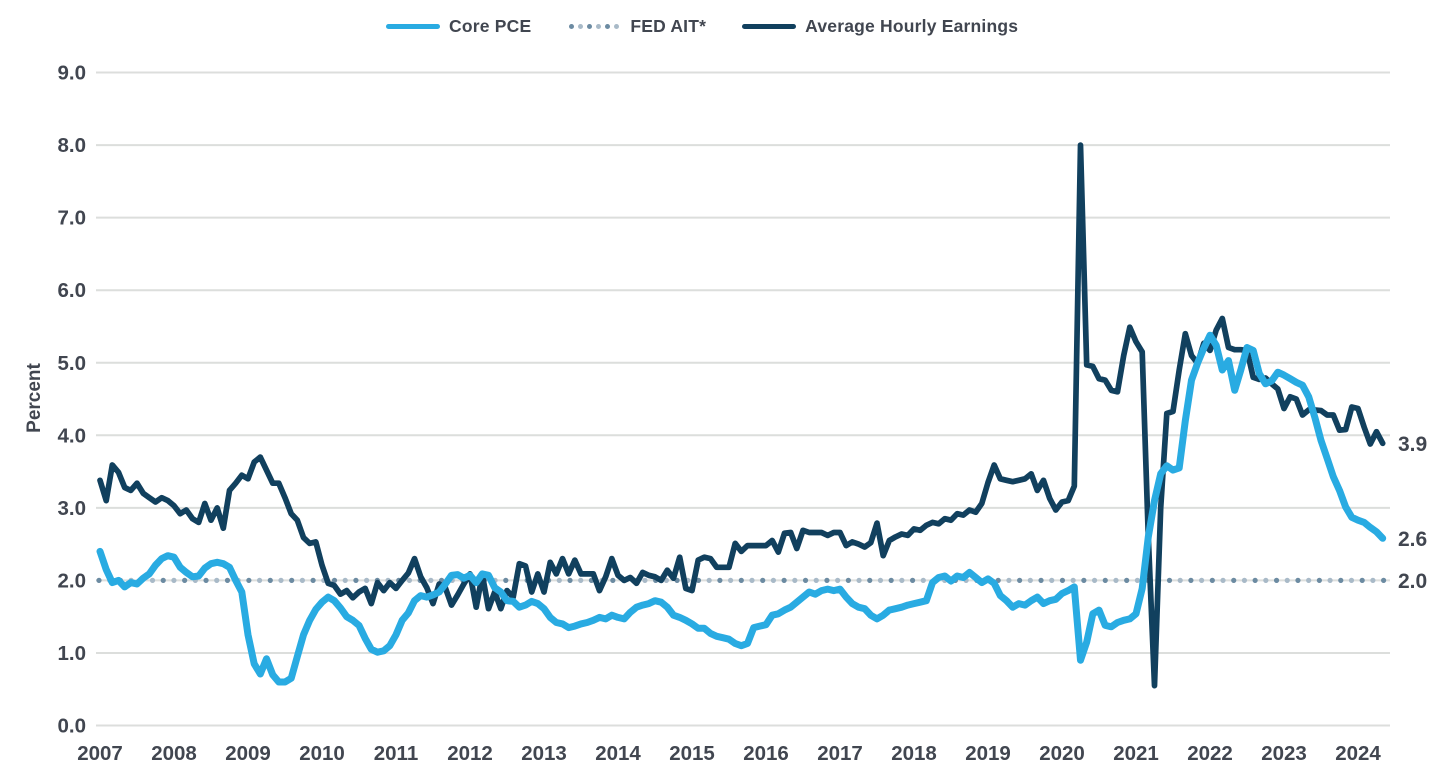  What do you see at coordinates (72, 290) in the screenshot?
I see `y-axis-tick-label: 6.0` at bounding box center [72, 290].